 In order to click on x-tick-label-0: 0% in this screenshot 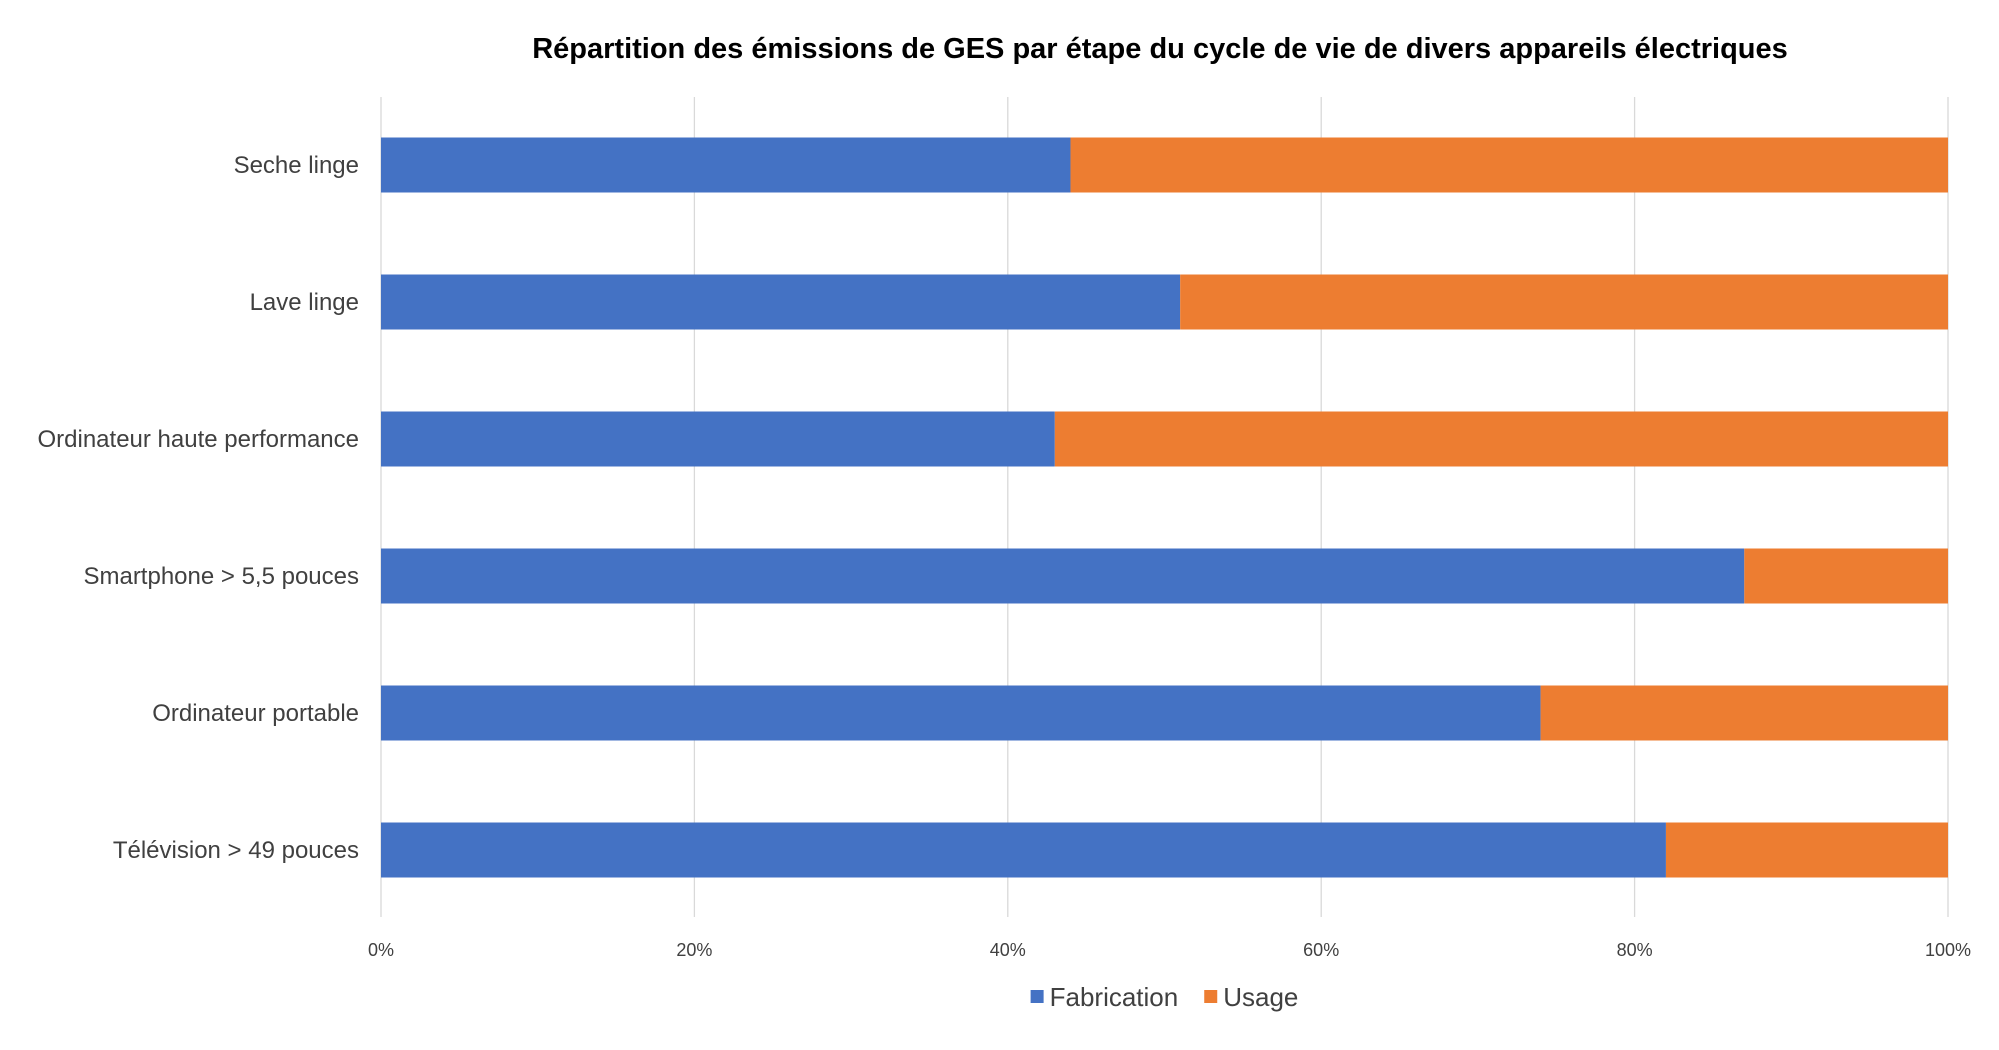, I will do `click(381, 950)`.